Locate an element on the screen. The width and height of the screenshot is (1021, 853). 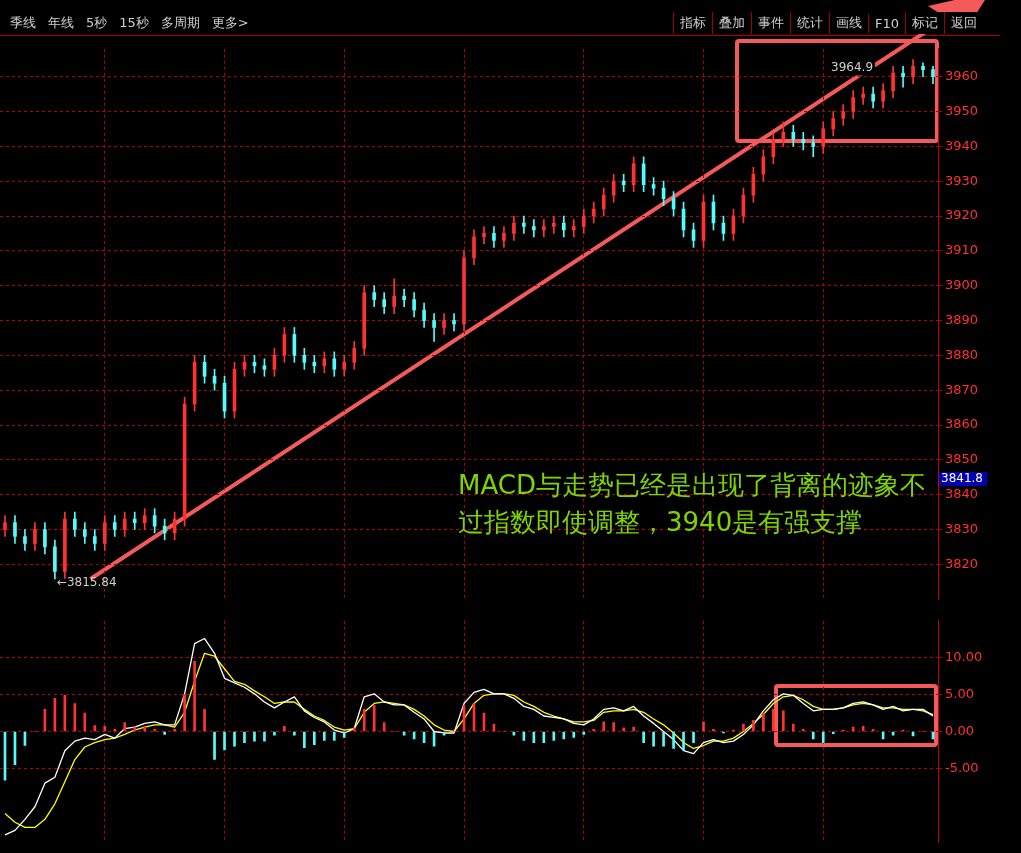
y-tick-label: 3870 is located at coordinates (962, 389).